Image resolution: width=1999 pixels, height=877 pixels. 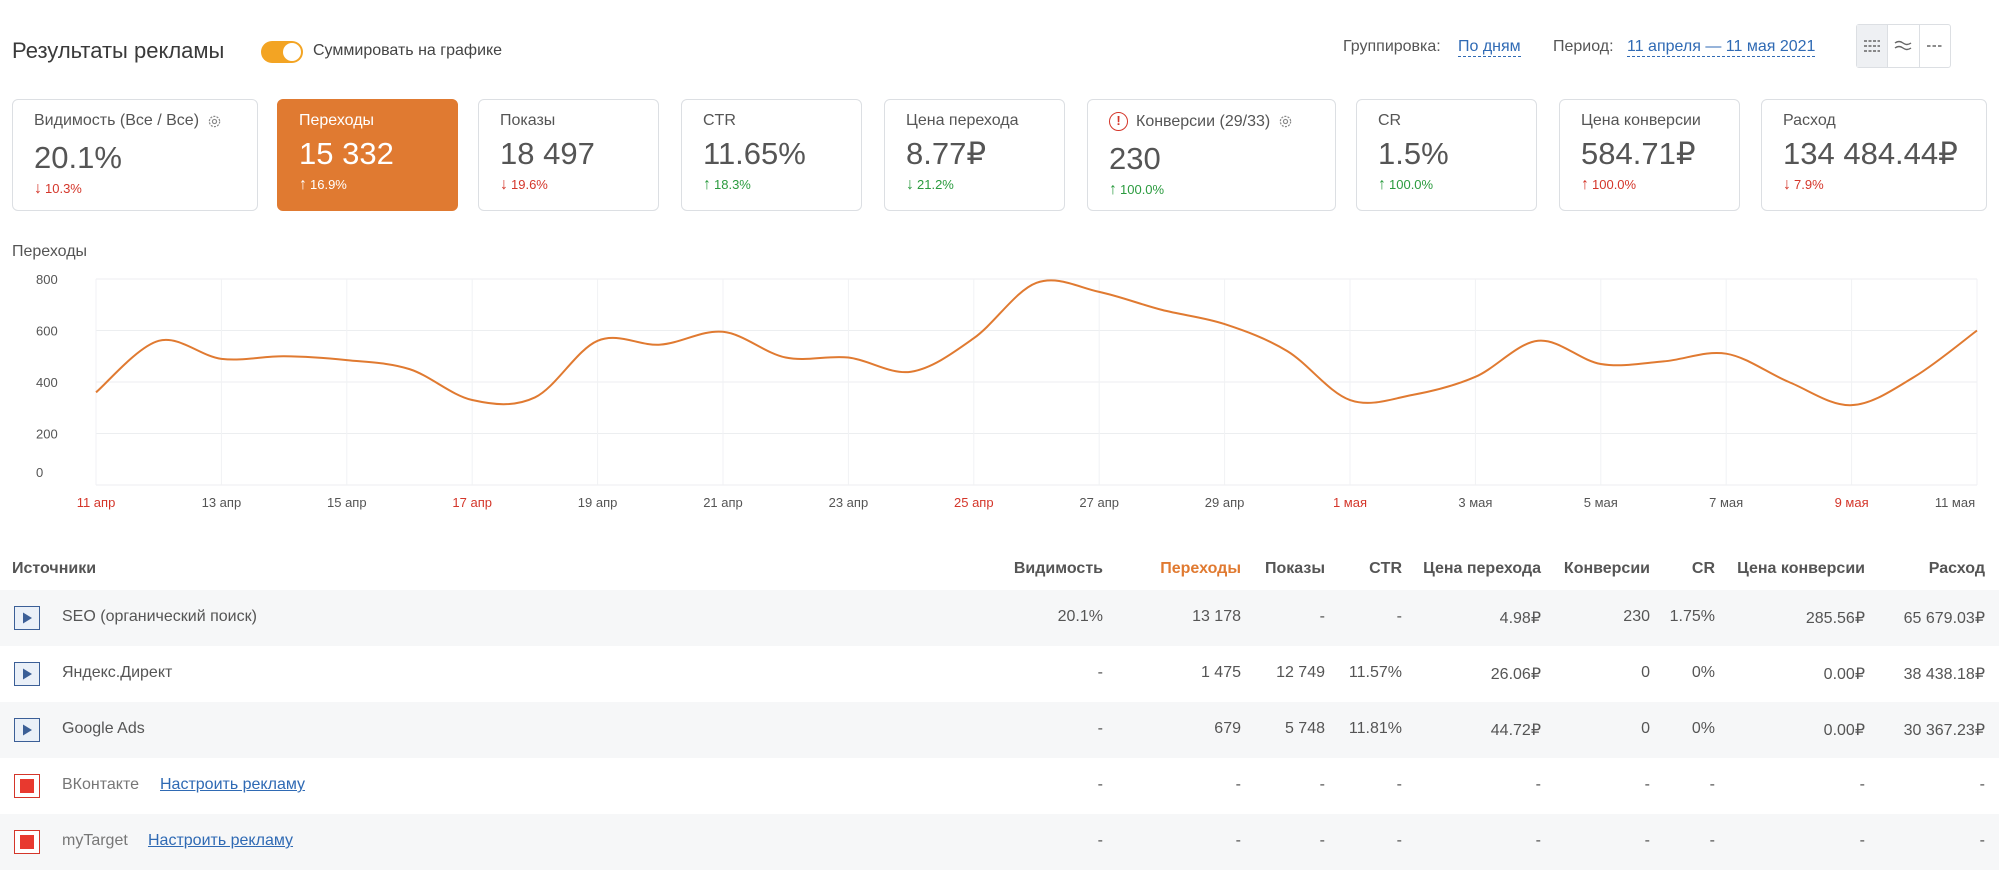 I want to click on card-label: Расход, so click(x=1809, y=120).